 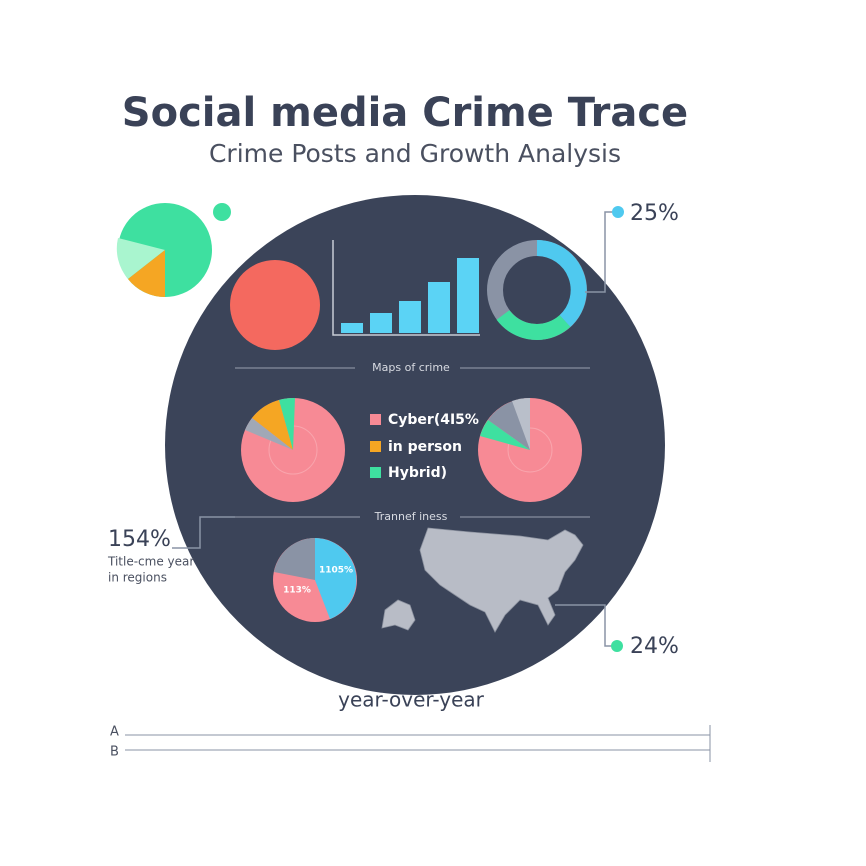 What do you see at coordinates (336, 571) in the screenshot?
I see `pie-label: 1105%` at bounding box center [336, 571].